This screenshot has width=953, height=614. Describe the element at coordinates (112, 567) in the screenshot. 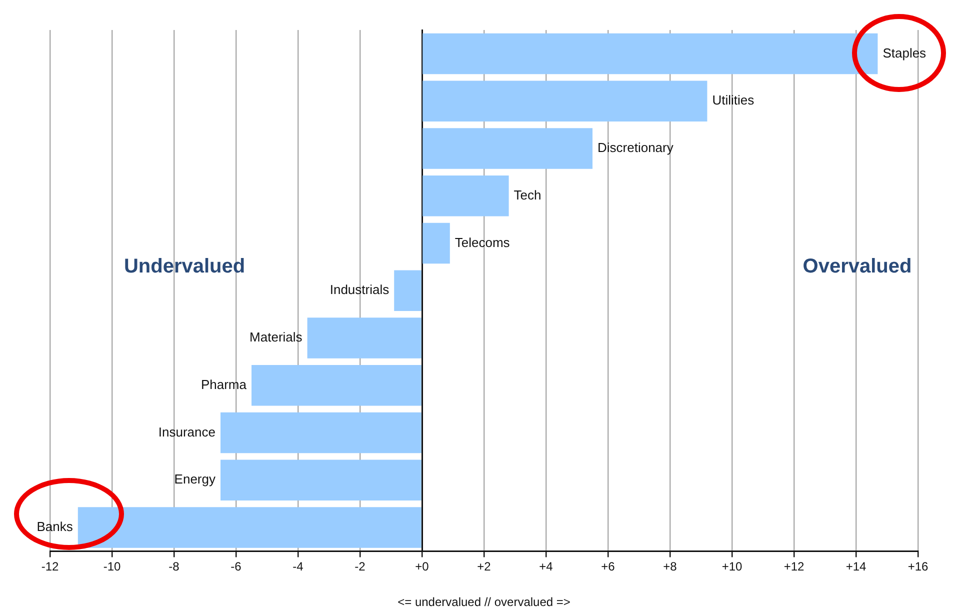

I see `x-tick-label: -10` at that location.